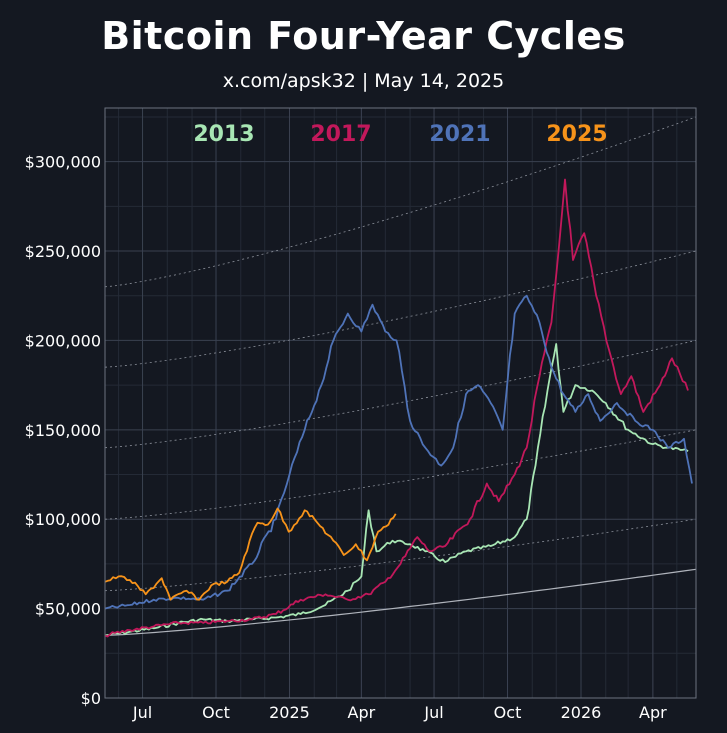  Describe the element at coordinates (363, 81) in the screenshot. I see `chart-subtitle: x.com/apsk32 | May 14, 2025` at that location.